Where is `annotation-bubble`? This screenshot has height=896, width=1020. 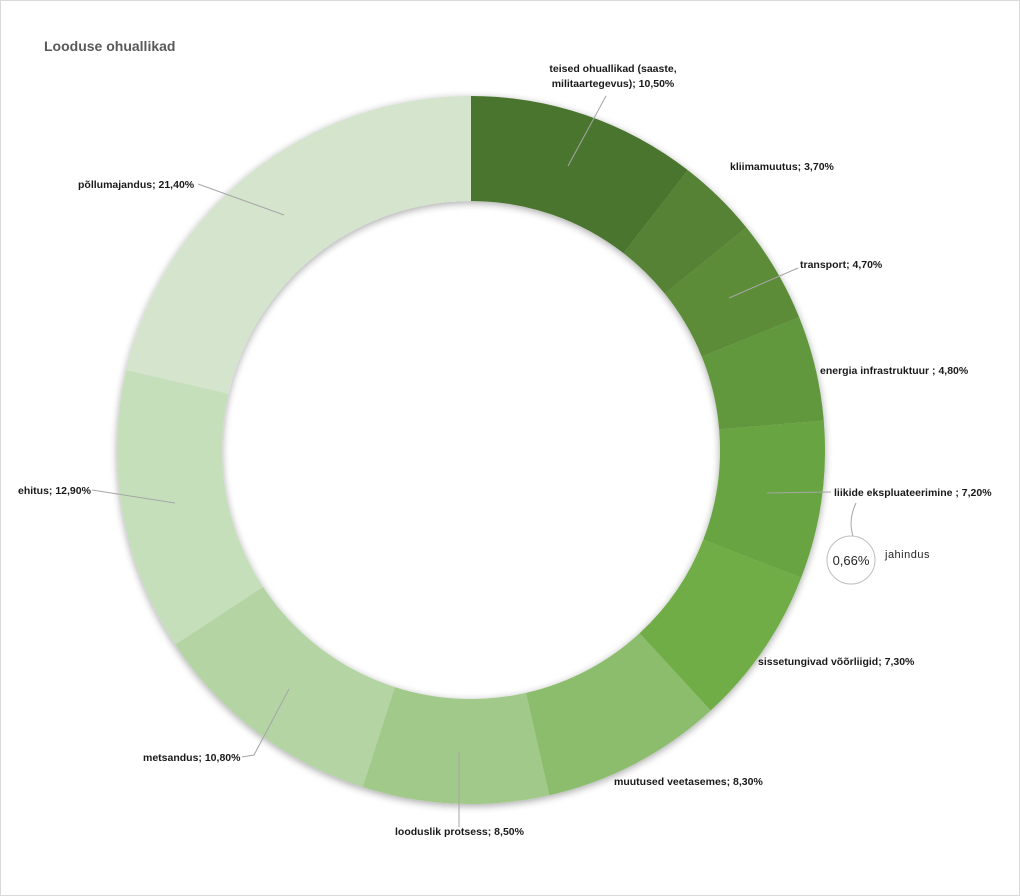
annotation-bubble is located at coordinates (851, 560).